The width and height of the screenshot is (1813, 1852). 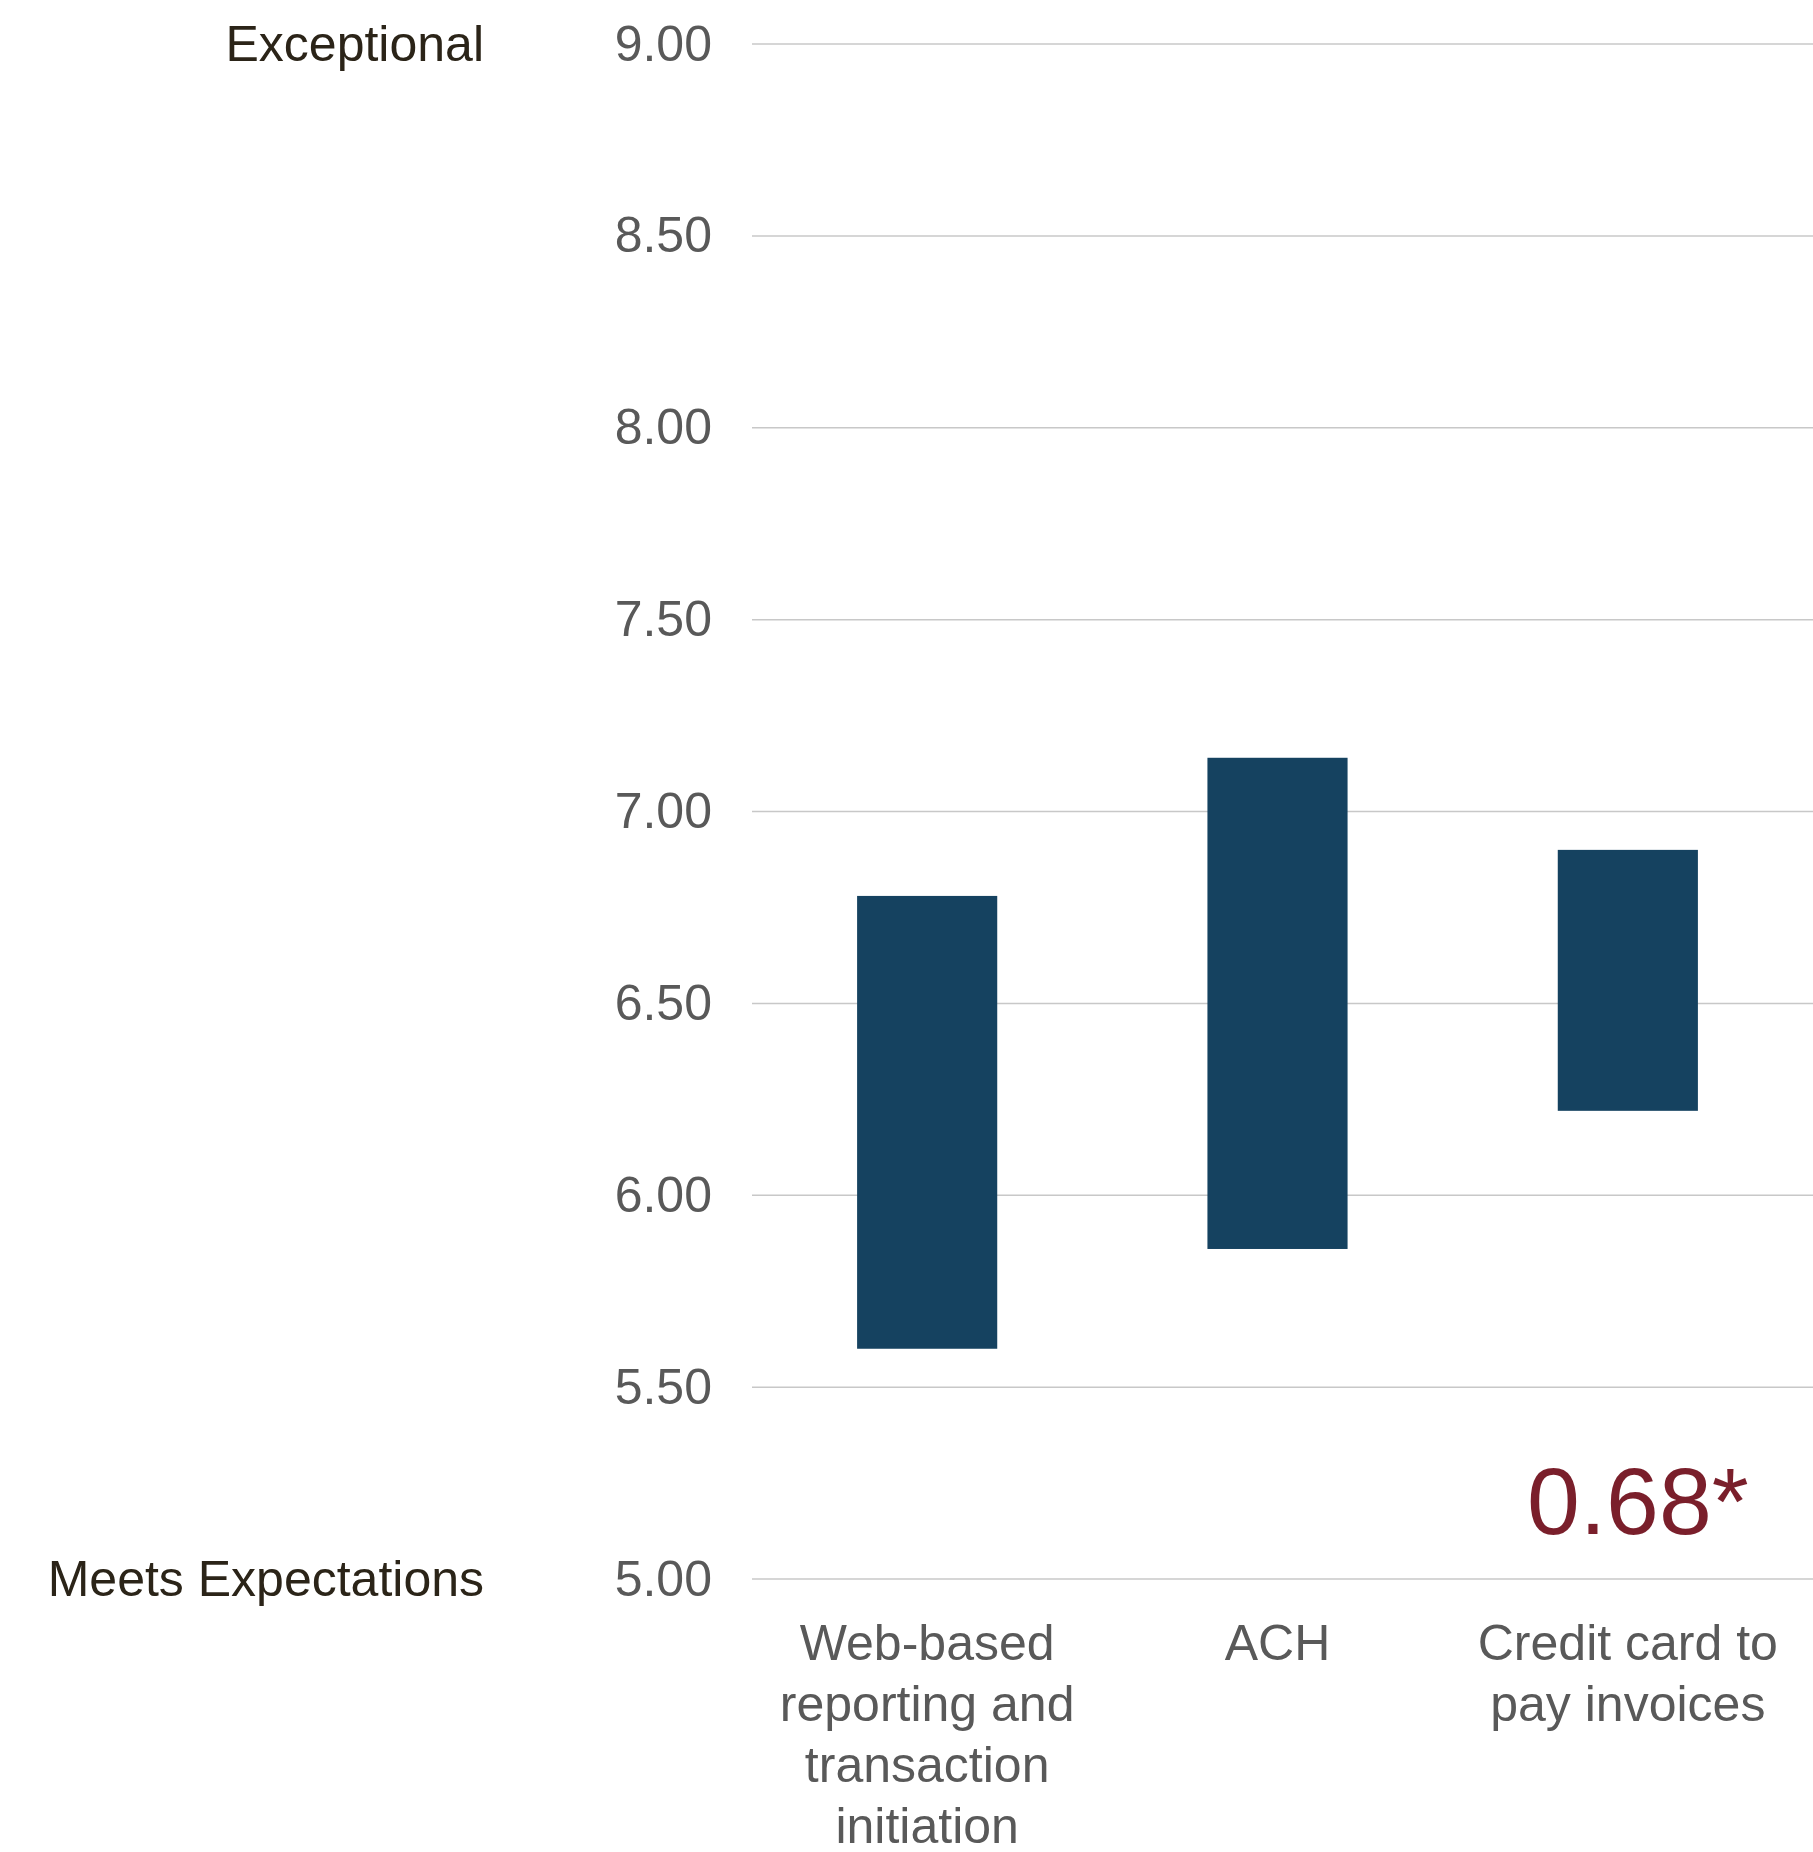 What do you see at coordinates (663, 1002) in the screenshot?
I see `y-tick-label: 6.50` at bounding box center [663, 1002].